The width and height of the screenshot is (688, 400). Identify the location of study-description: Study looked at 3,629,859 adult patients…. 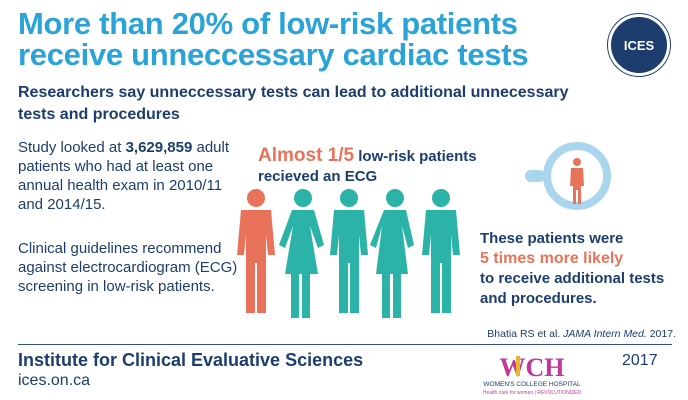
(128, 176).